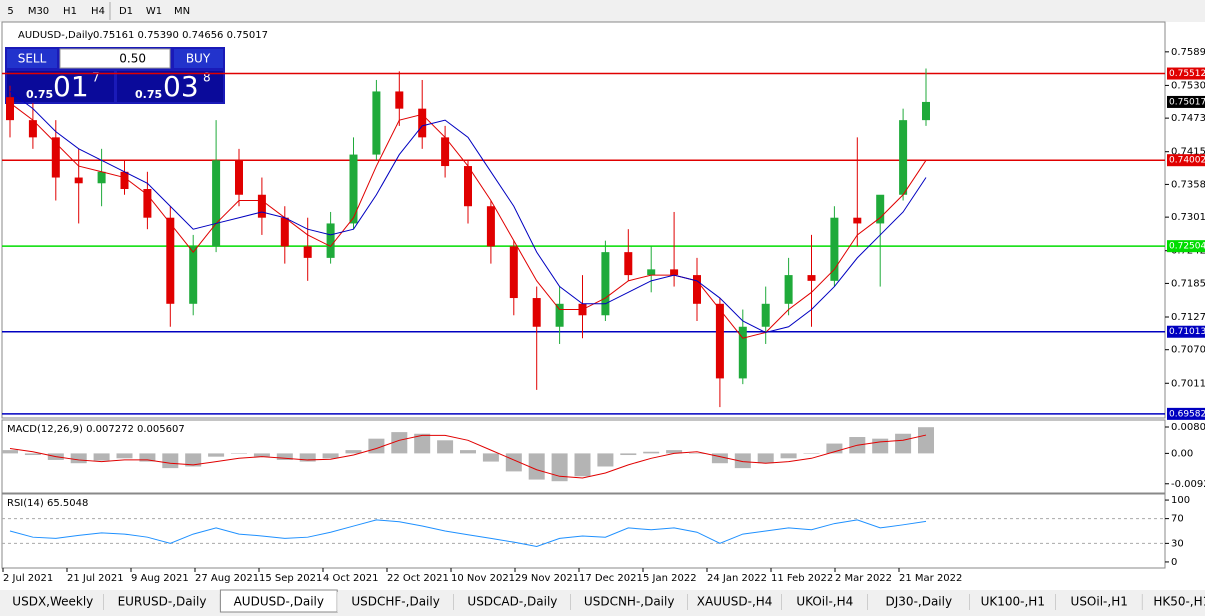 This screenshot has width=1205, height=616. I want to click on x-tick-label: 9 Aug 2021, so click(160, 578).